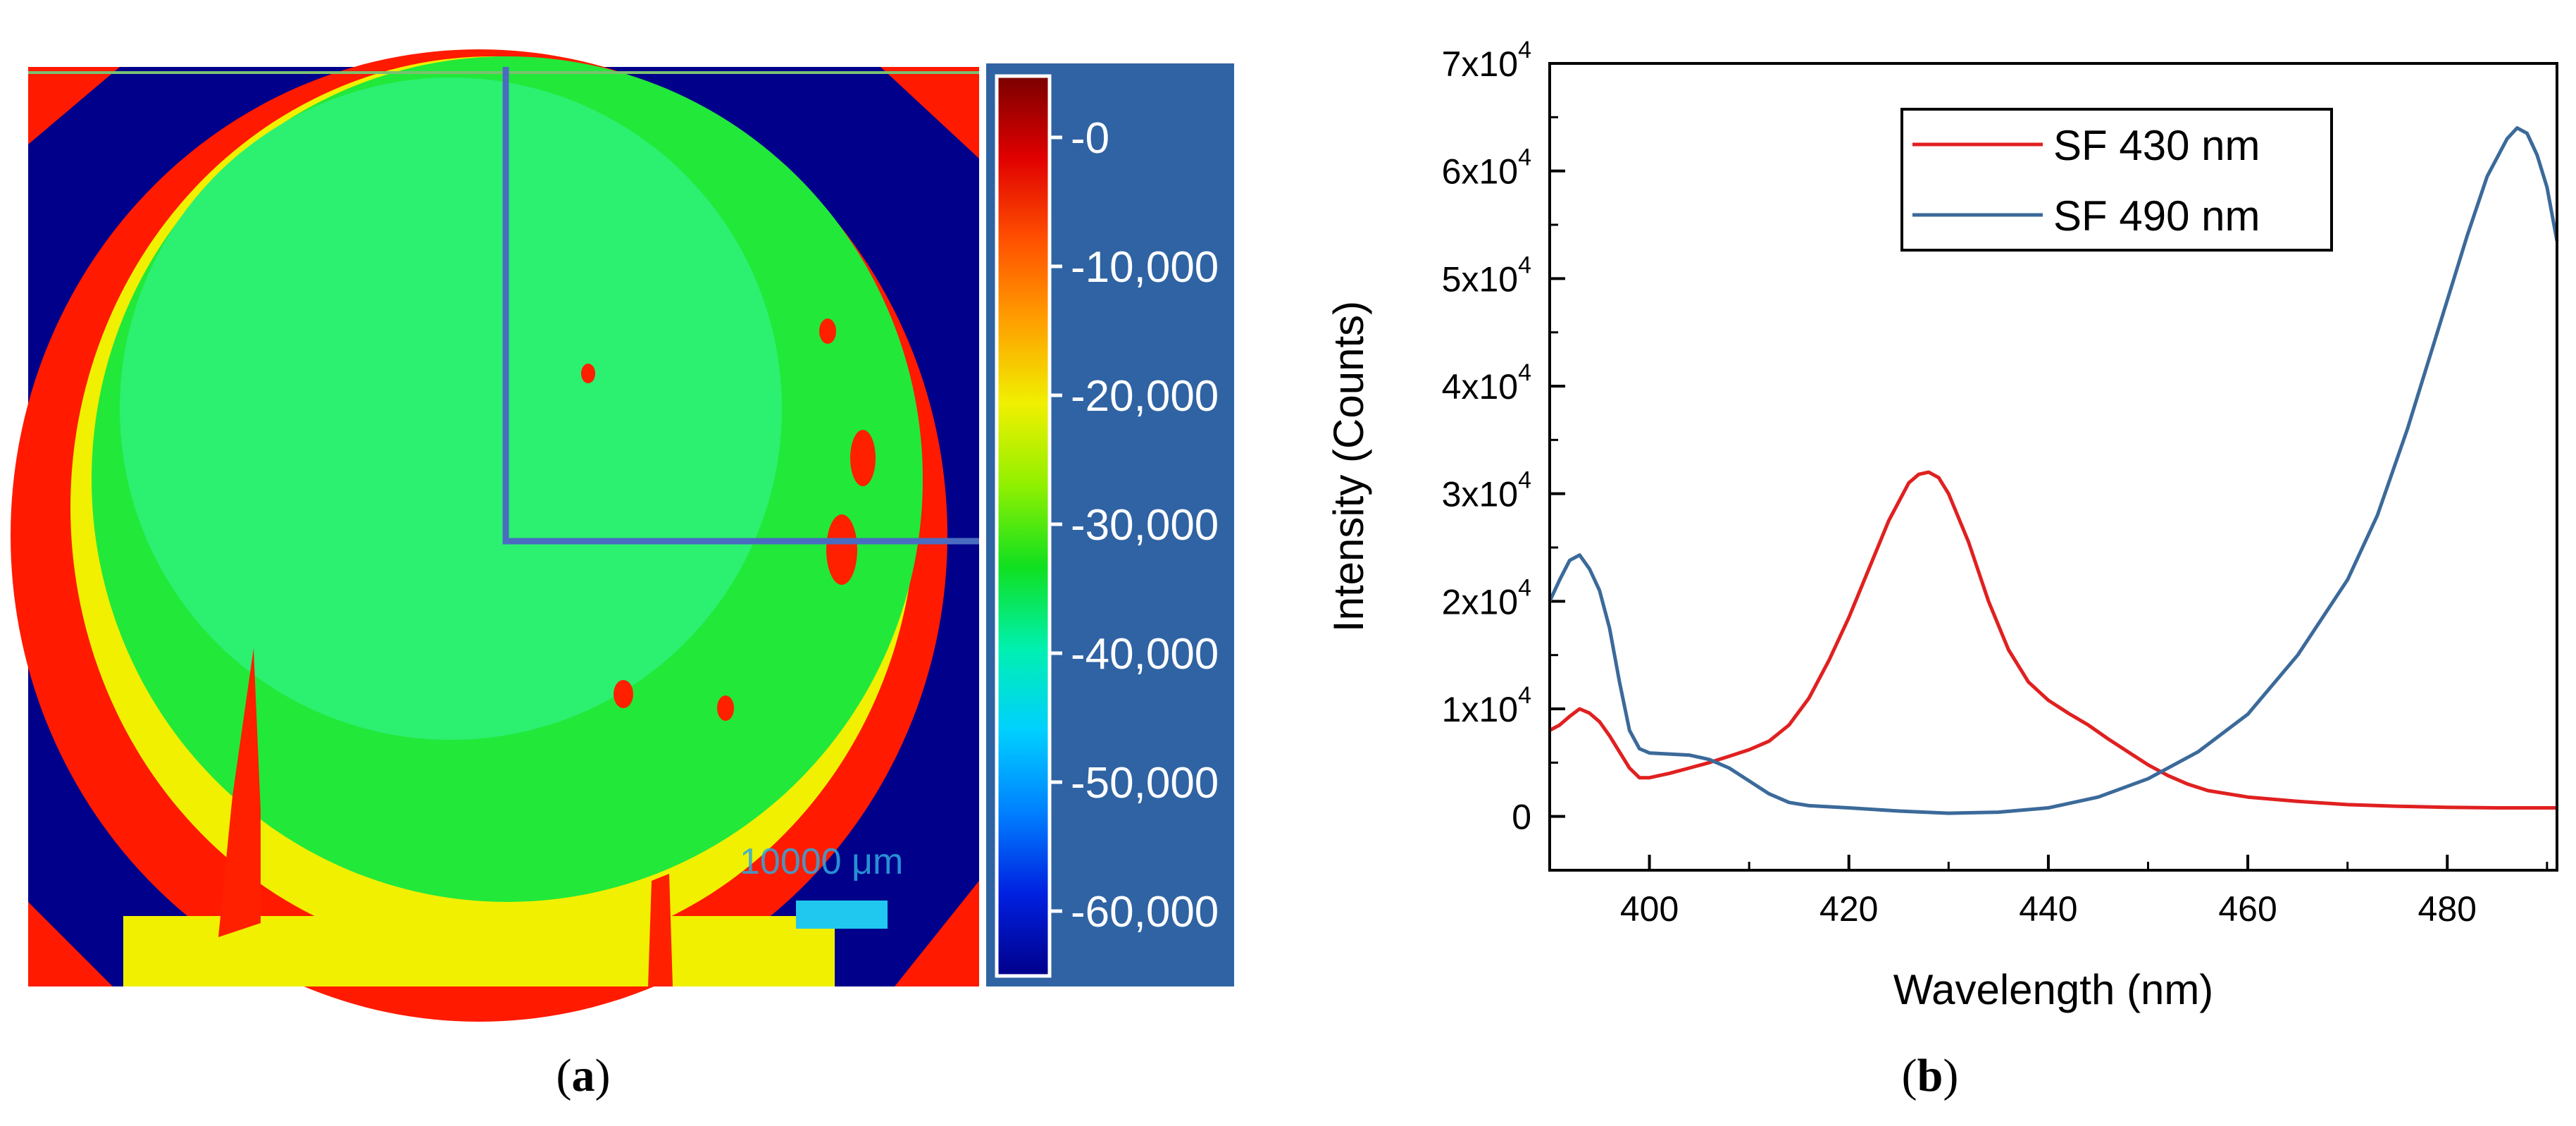  Describe the element at coordinates (1486, 60) in the screenshot. I see `y-tick-label: 7x10⁴` at that location.